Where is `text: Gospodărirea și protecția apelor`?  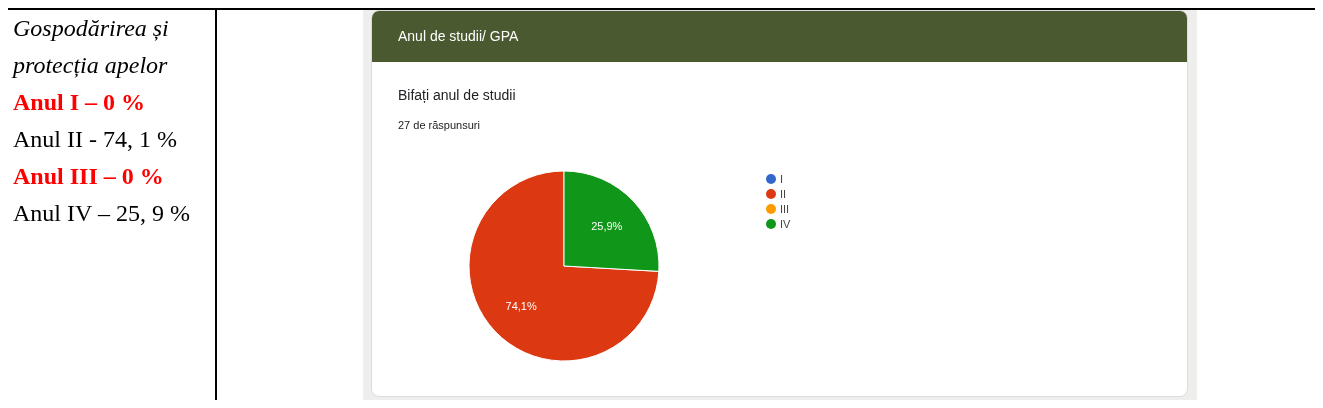 text: Gospodărirea și protecția apelor is located at coordinates (91, 47).